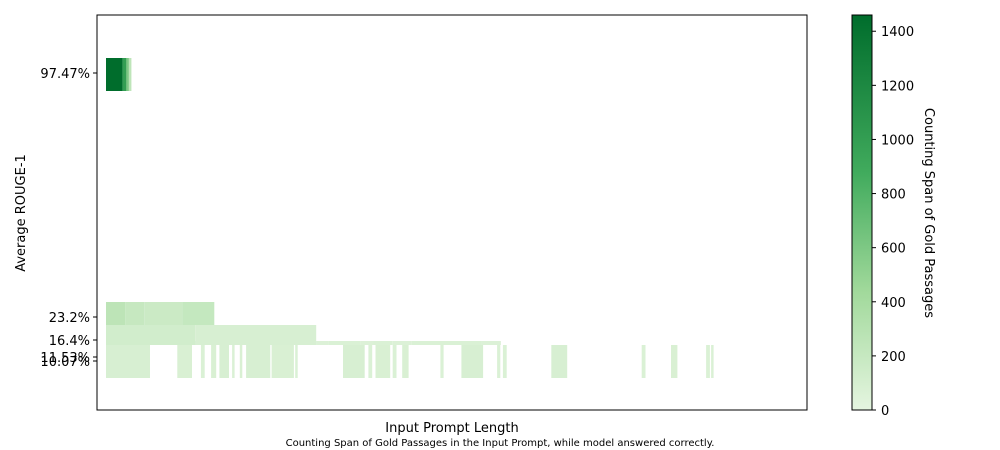  Describe the element at coordinates (68, 218) in the screenshot. I see `y-axis-ticks: 97.47% 23.2% 16.4% 11.53%10.07%` at that location.